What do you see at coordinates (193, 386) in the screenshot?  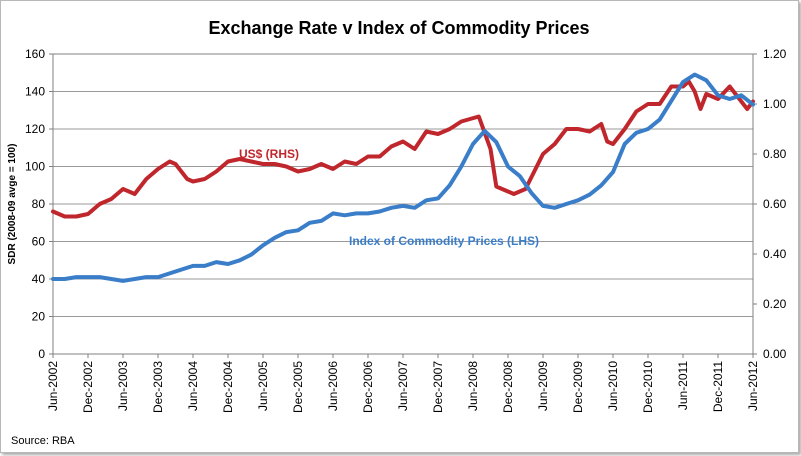 I see `tick-label-x: Jun-2004` at bounding box center [193, 386].